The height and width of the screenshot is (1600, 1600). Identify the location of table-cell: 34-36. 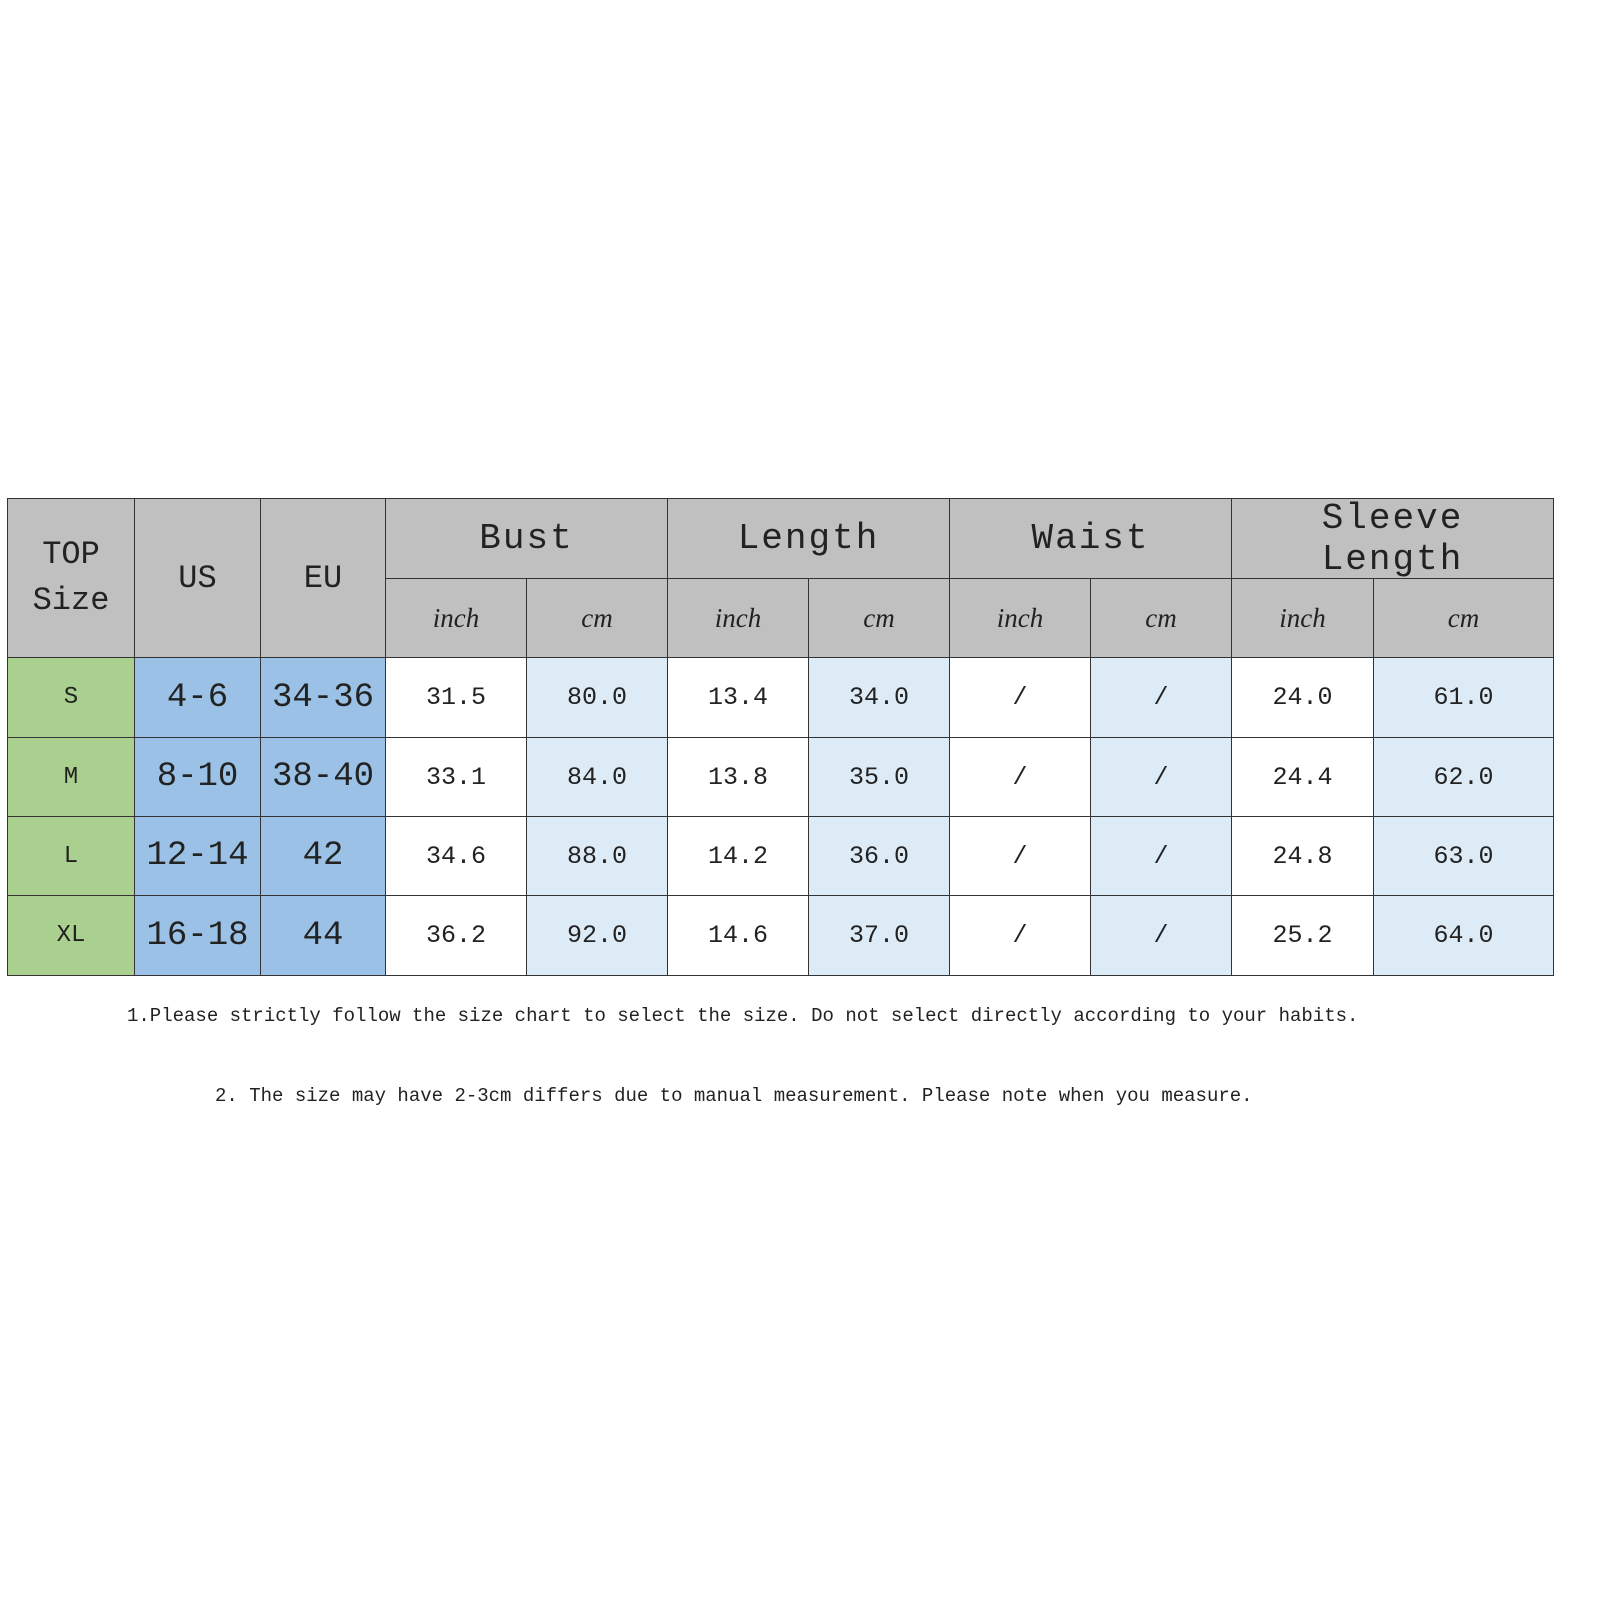
(323, 697).